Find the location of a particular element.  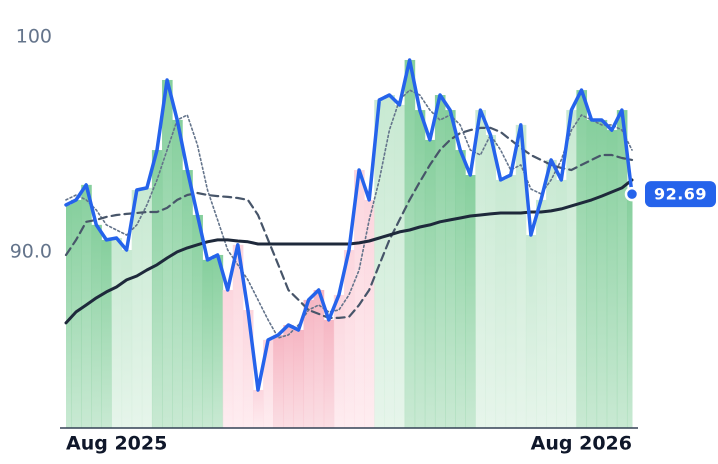

y-tick-label: 100 is located at coordinates (34, 36).